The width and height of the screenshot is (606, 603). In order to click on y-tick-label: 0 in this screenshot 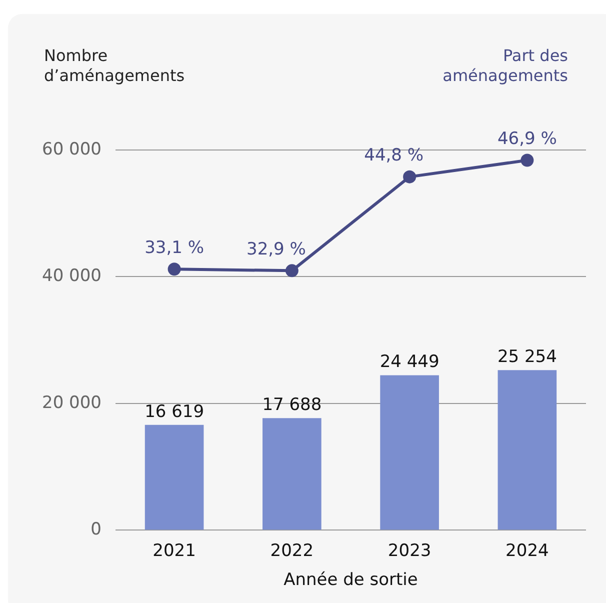, I will do `click(96, 530)`.